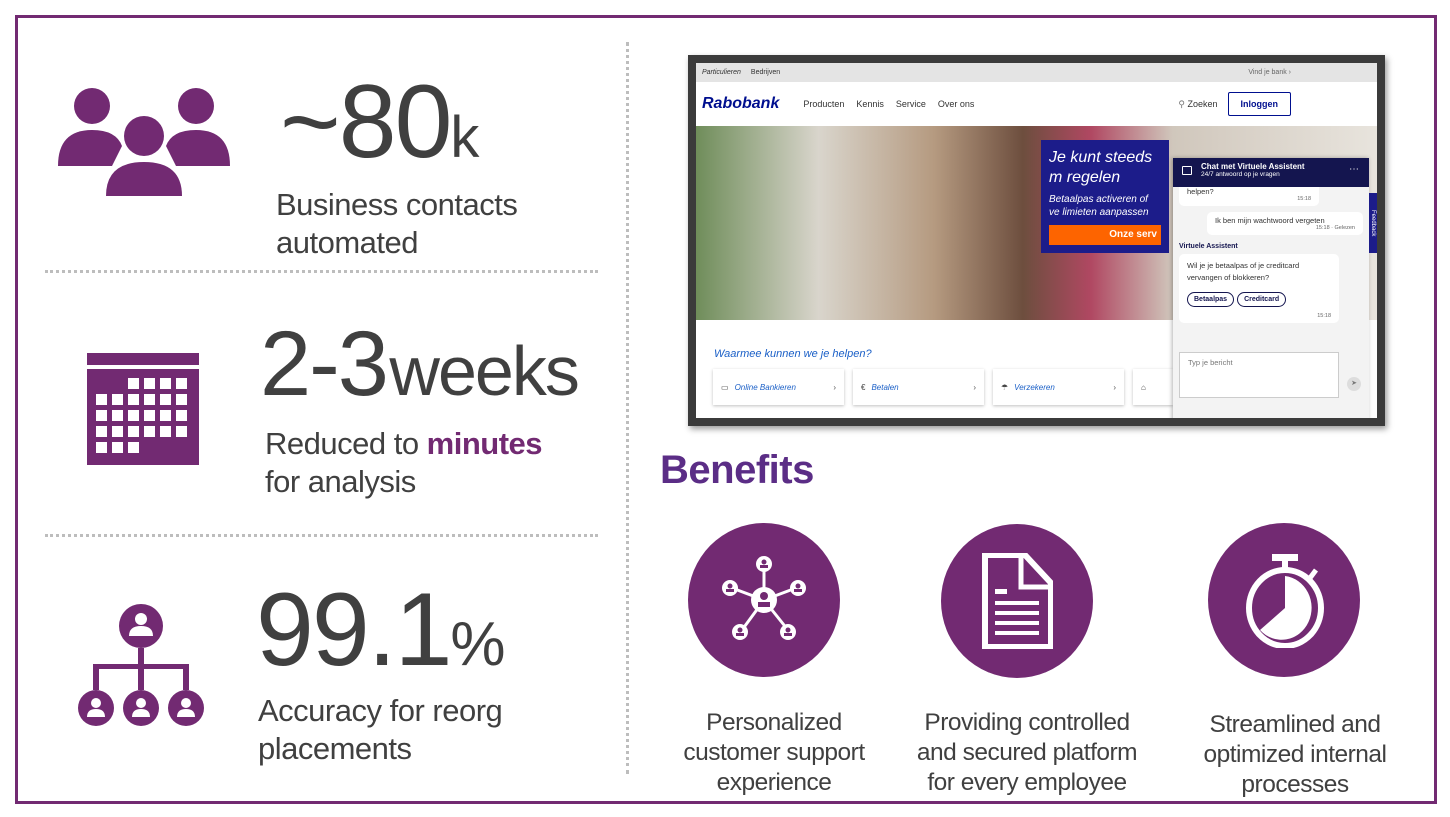 Image resolution: width=1450 pixels, height=817 pixels. Describe the element at coordinates (1034, 387) in the screenshot. I see `card-label: Verzekeren` at that location.